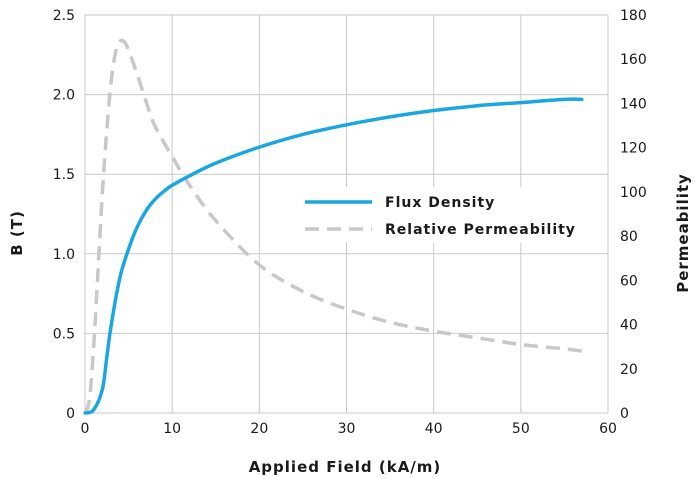  Describe the element at coordinates (629, 326) in the screenshot. I see `y-right-tick-label: 40` at that location.